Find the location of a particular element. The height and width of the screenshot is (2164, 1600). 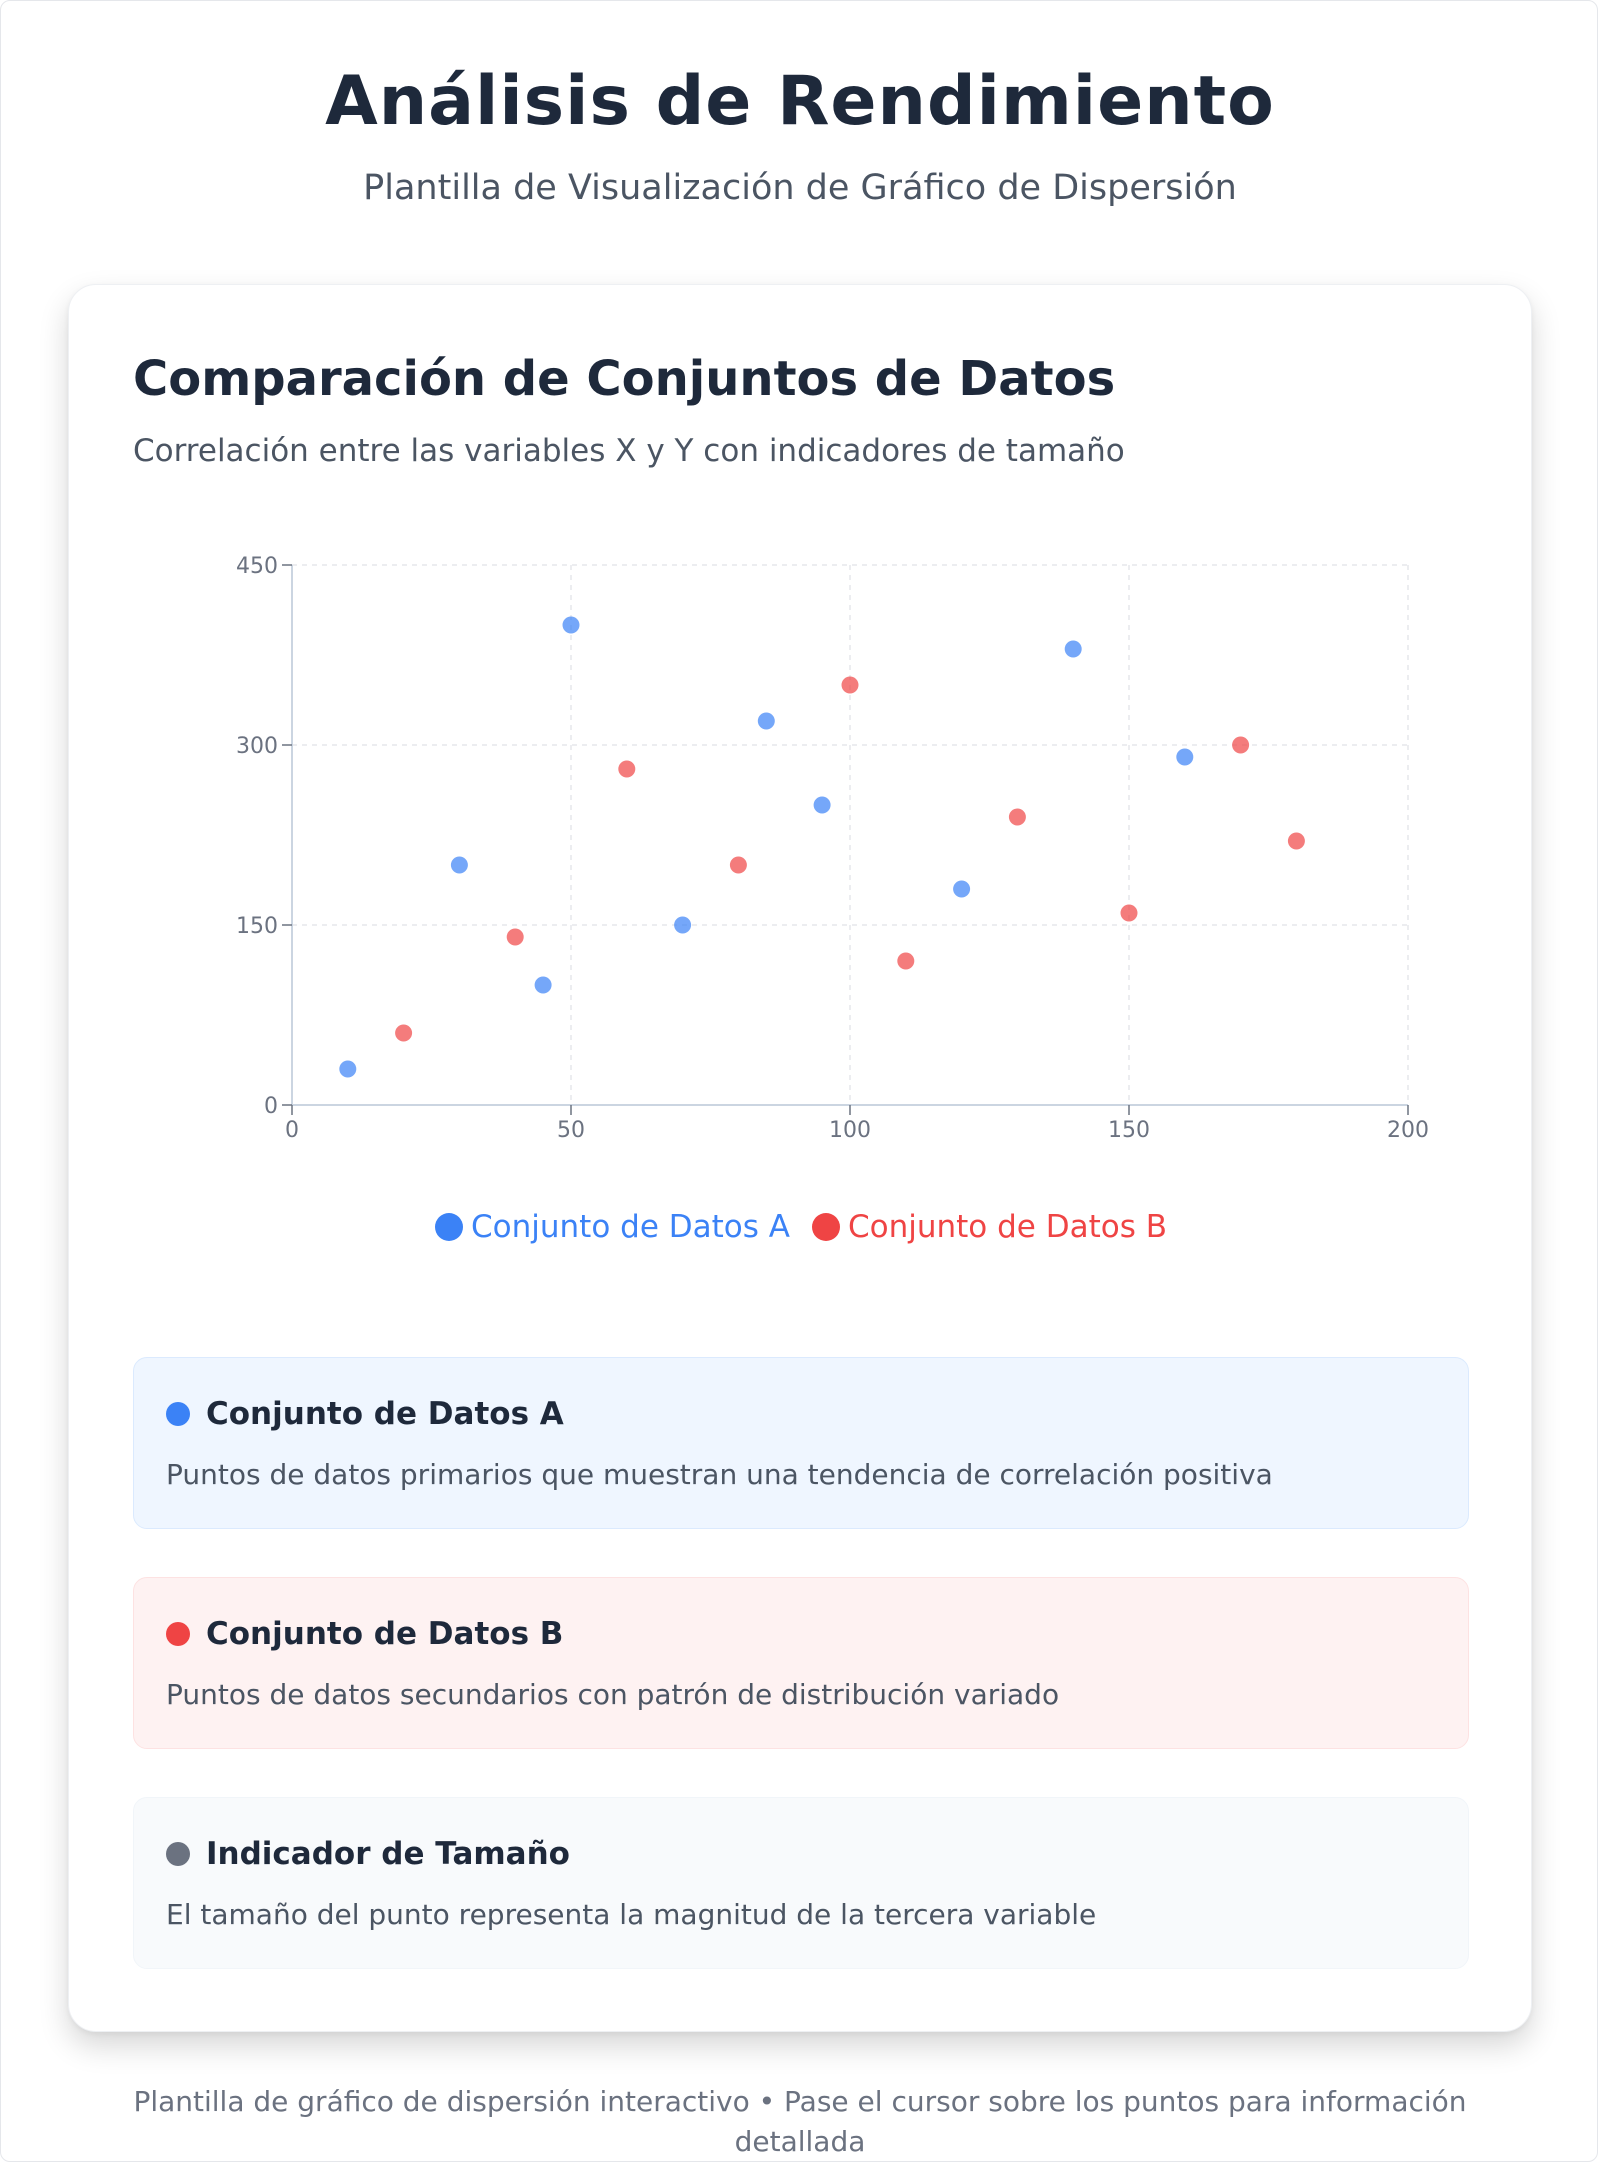

info-card-title: Conjunto de Datos B is located at coordinates (385, 1634).